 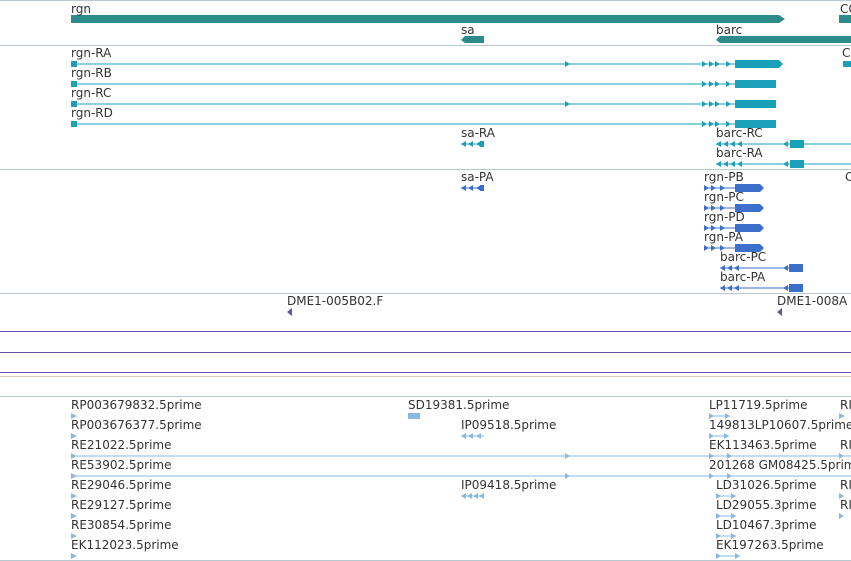 What do you see at coordinates (289, 312) in the screenshot?
I see `clone-glyph-005B02` at bounding box center [289, 312].